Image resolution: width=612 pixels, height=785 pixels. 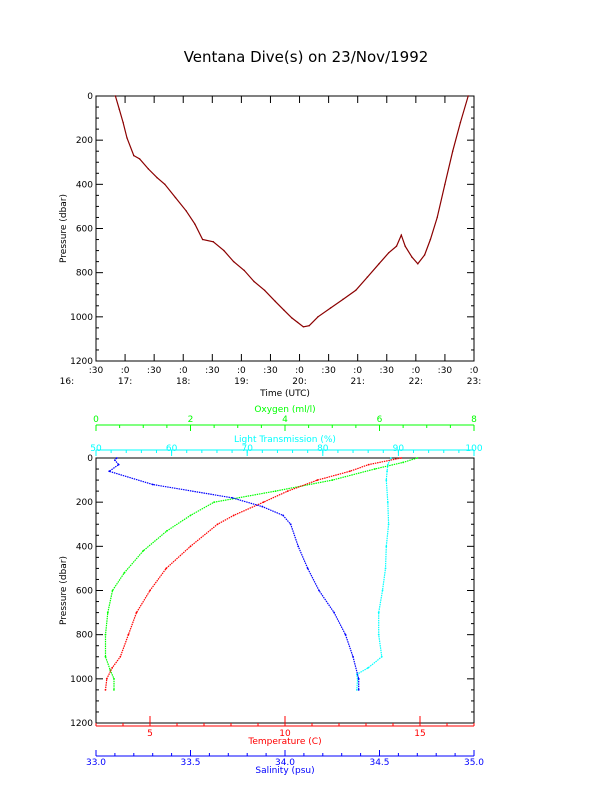 I want to click on oxygen-tick-label: 2, so click(x=191, y=420).